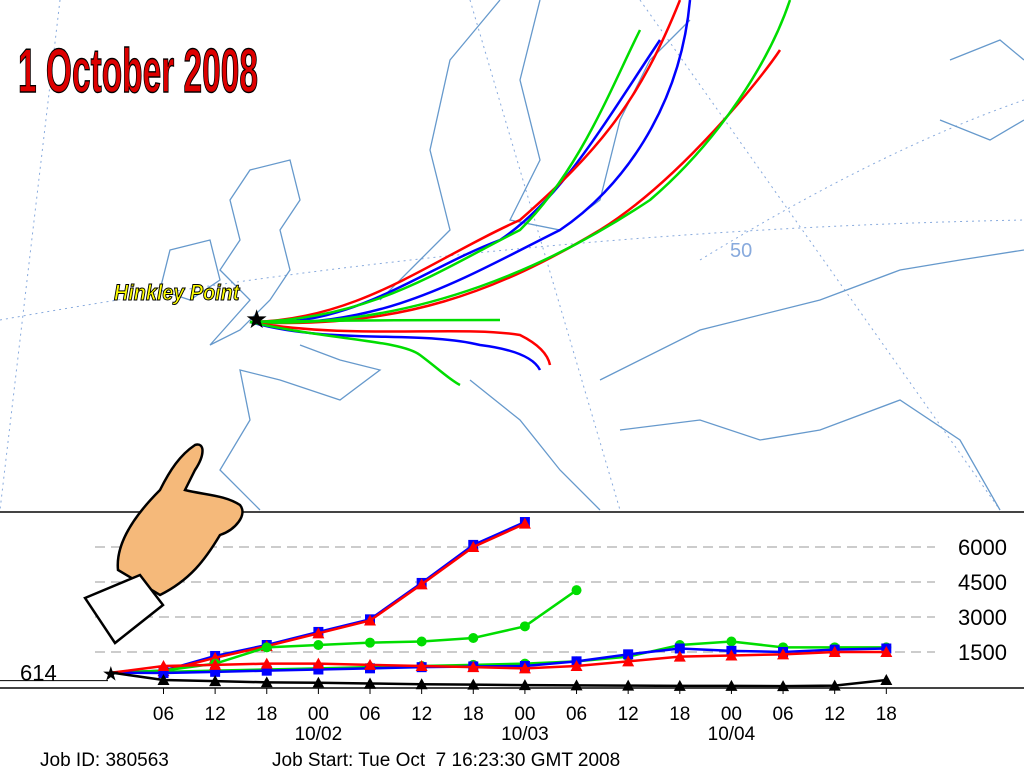 The height and width of the screenshot is (773, 1024). Describe the element at coordinates (163, 544) in the screenshot. I see `pointing-hand` at that location.